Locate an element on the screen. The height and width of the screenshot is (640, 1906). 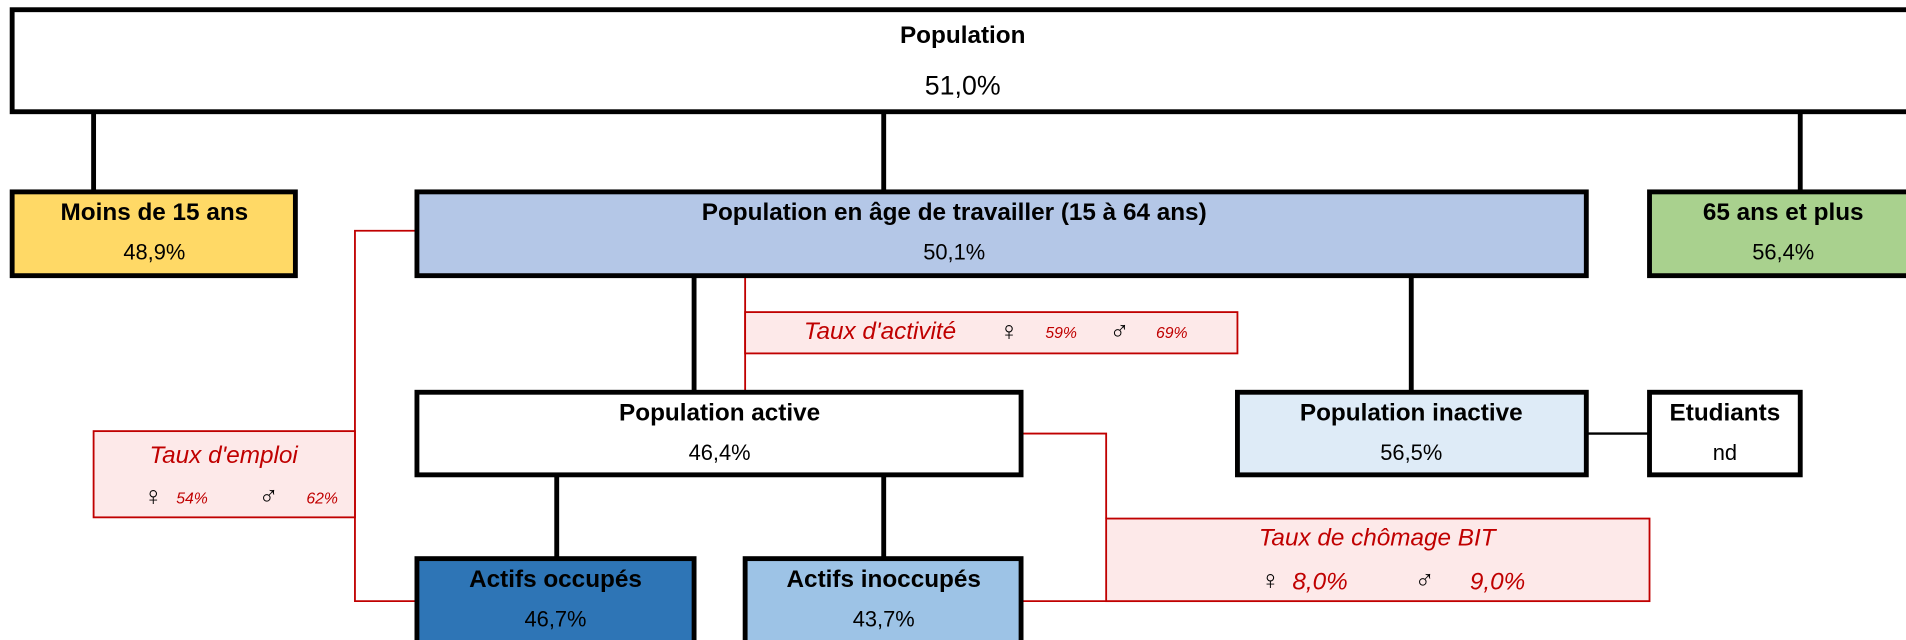
header-value: 51,0% is located at coordinates (963, 86).